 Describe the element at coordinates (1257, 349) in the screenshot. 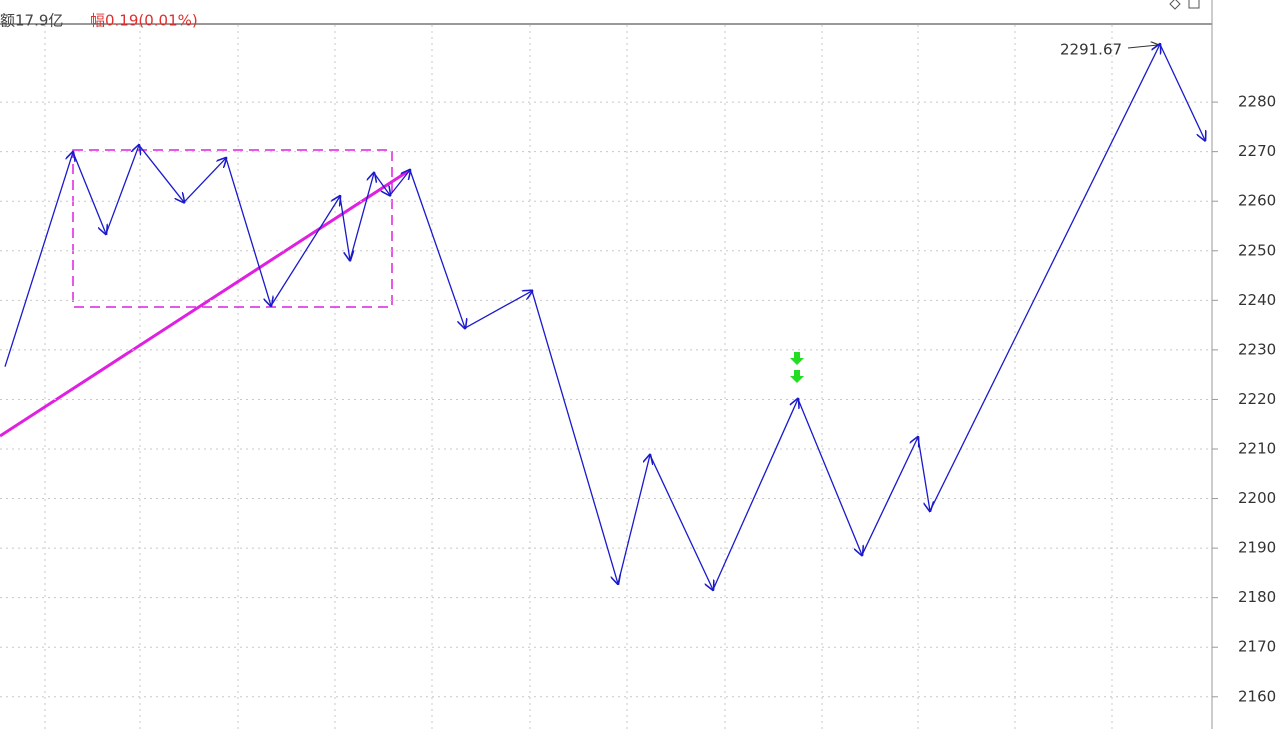

I see `y-tick-label: 2230` at that location.